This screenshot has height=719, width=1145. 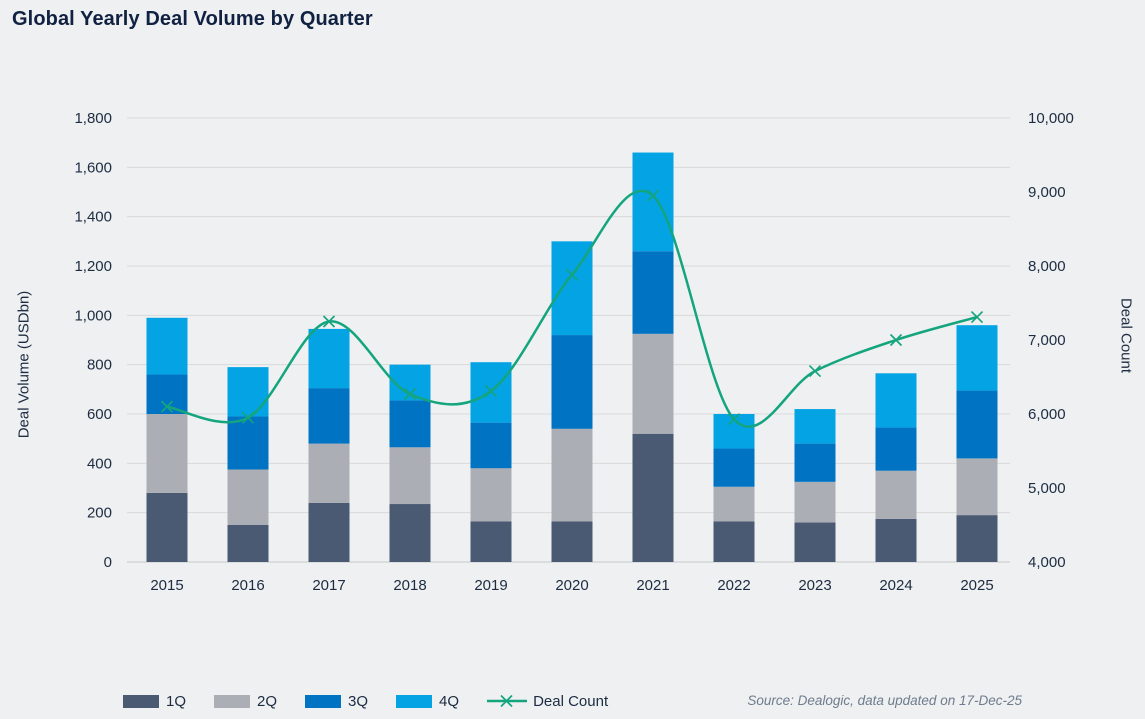 I want to click on bar-segment-3q-2021, so click(x=653, y=292).